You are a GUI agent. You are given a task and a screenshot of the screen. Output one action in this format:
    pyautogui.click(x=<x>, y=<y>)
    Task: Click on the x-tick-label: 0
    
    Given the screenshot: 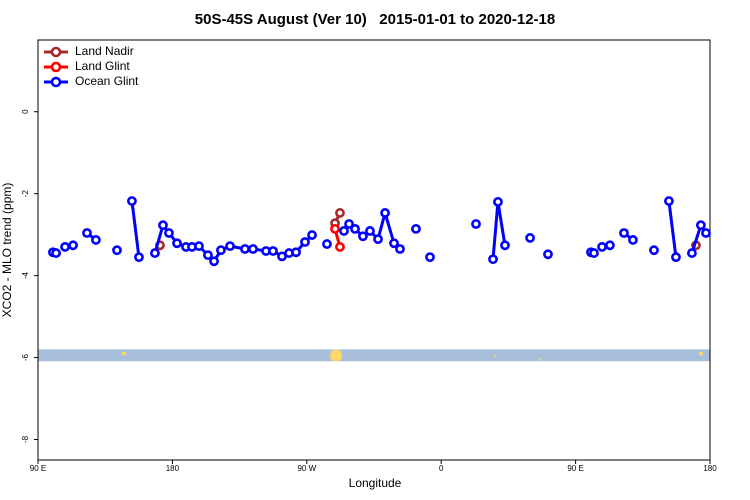 What is the action you would take?
    pyautogui.click(x=441, y=468)
    